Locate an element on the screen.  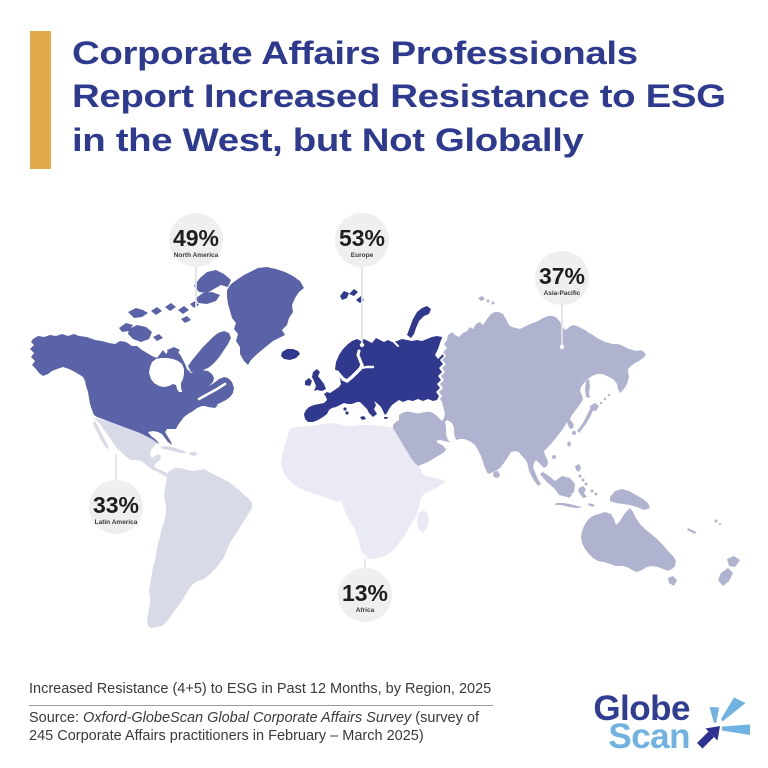
svg-text: Asia-Pacific is located at coordinates (562, 293).